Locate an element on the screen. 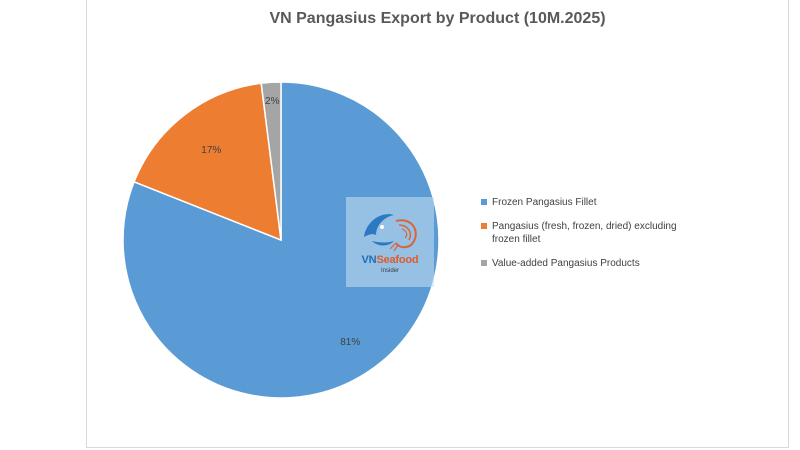  watermark-brand: VNSeafood is located at coordinates (390, 260).